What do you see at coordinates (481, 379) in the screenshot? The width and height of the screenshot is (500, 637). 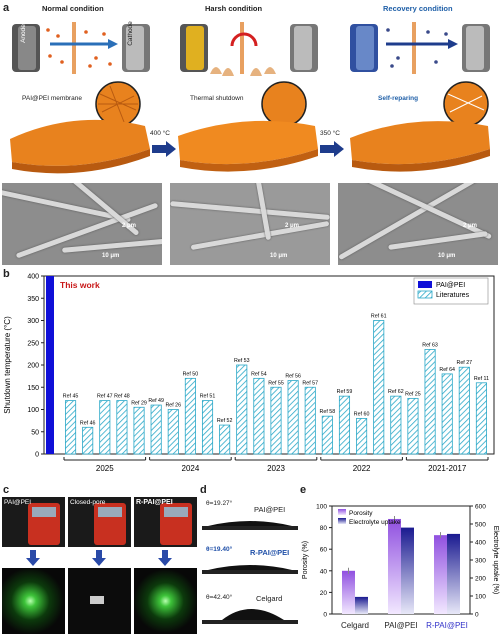 I see `bar-ref-label: Ref 11` at bounding box center [481, 379].